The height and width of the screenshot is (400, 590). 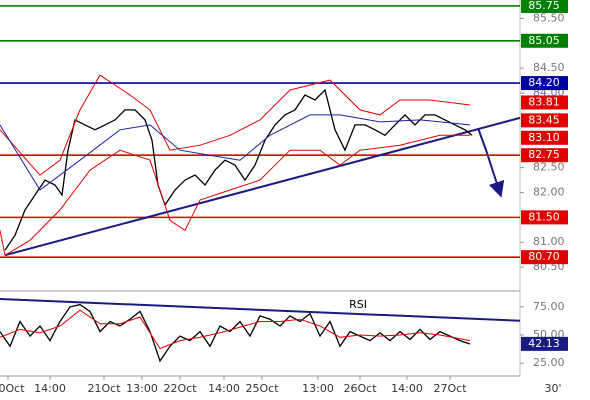 I want to click on level-label: 85.05, so click(x=544, y=40).